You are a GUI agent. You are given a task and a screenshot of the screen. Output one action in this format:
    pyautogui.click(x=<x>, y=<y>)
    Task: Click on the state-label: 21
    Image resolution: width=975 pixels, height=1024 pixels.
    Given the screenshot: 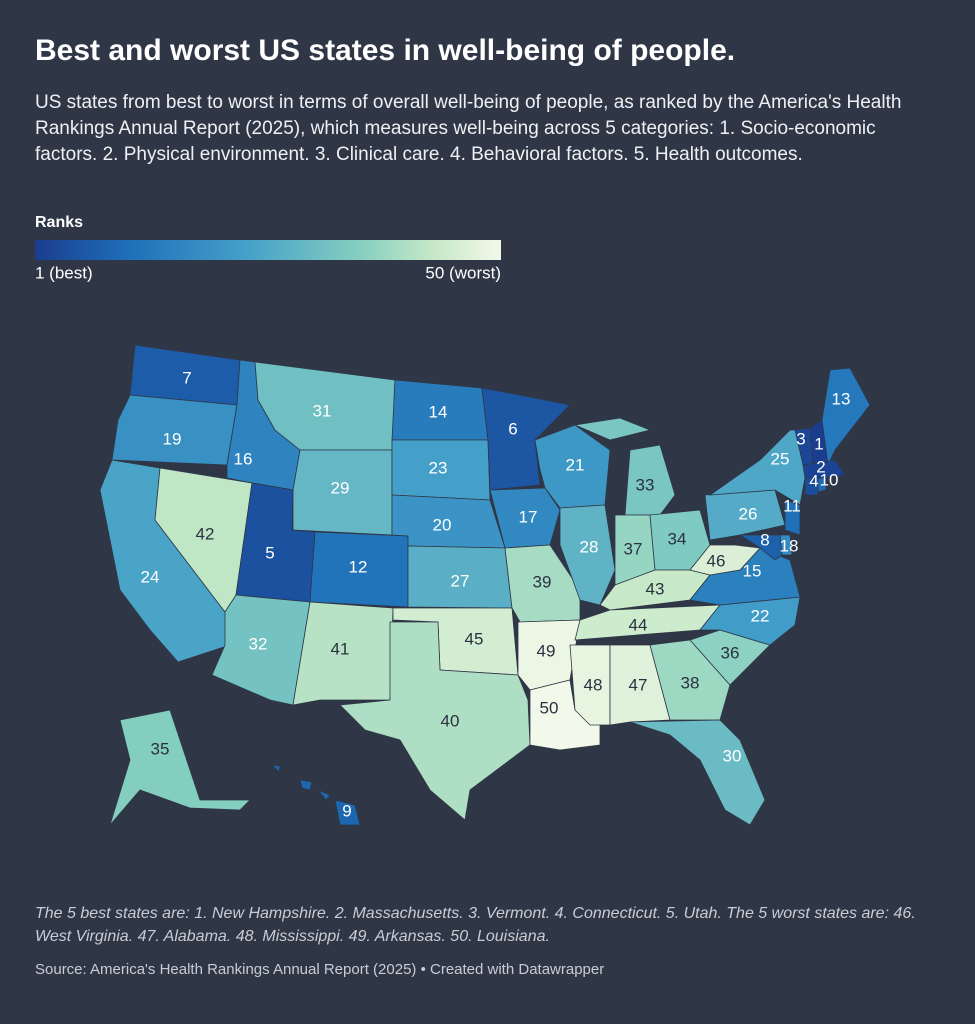 What is the action you would take?
    pyautogui.click(x=575, y=464)
    